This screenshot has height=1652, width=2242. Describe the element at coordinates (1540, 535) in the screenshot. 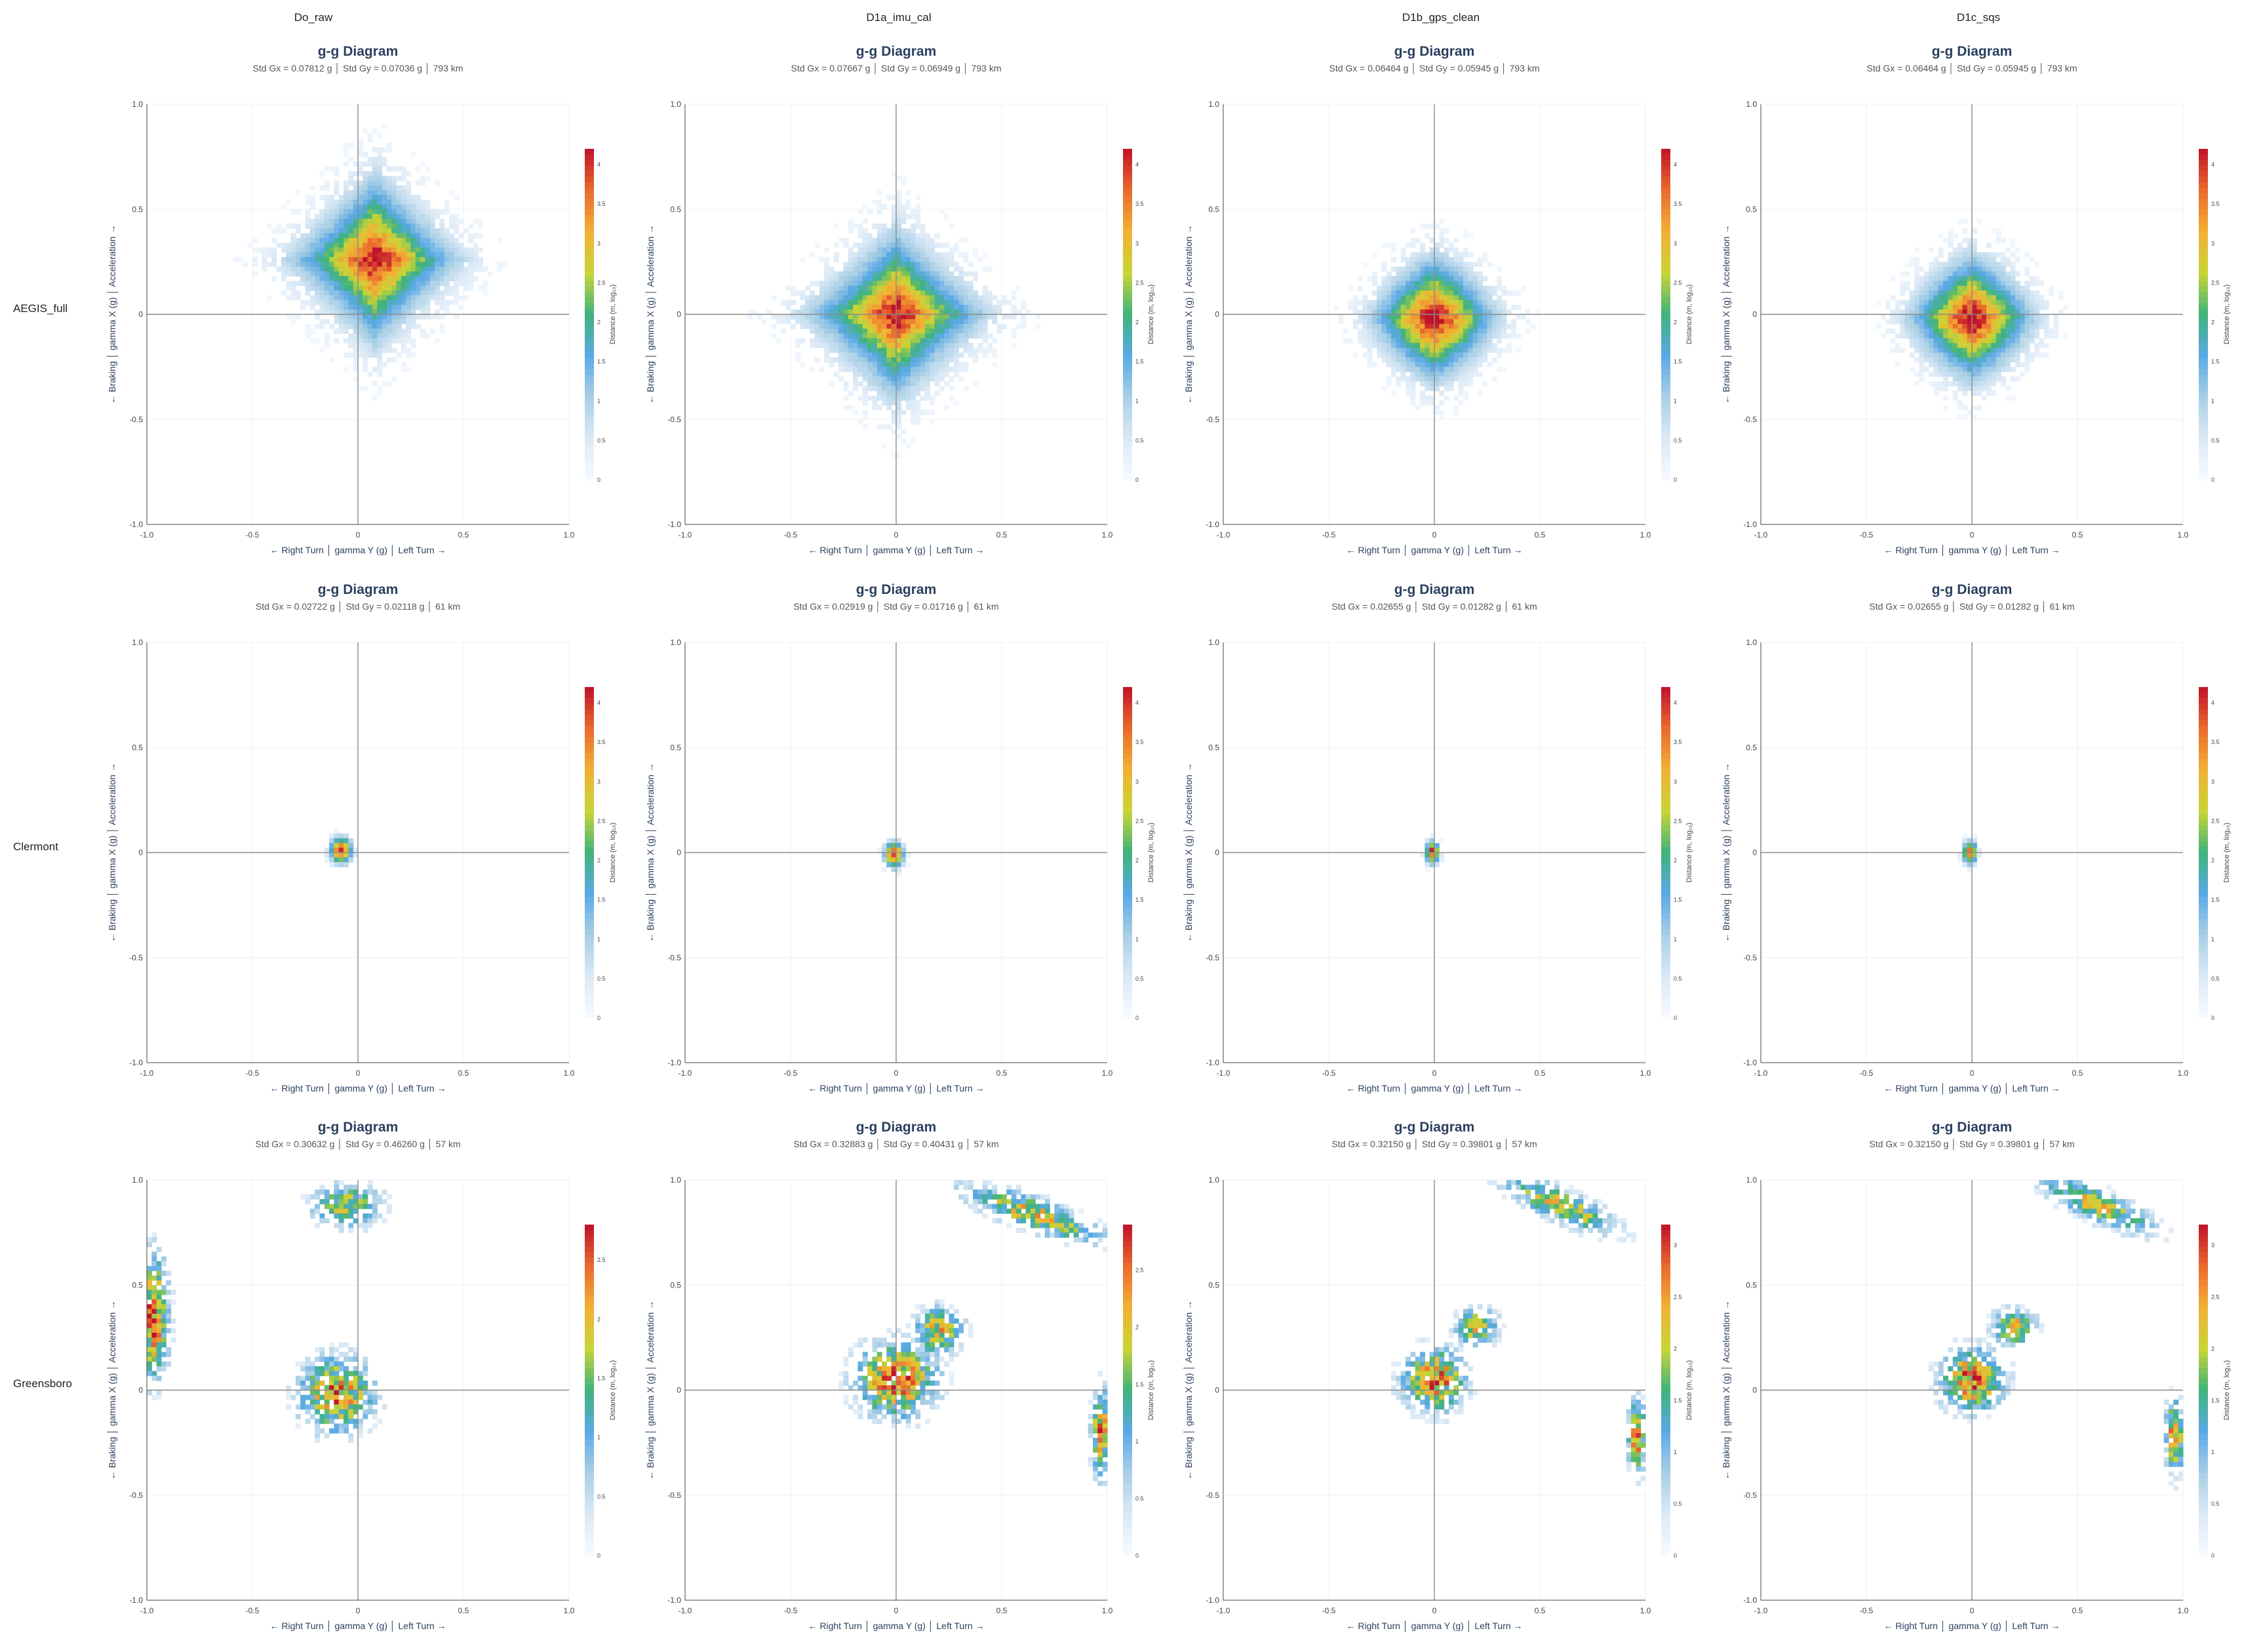

I see `x-tick-label: 0.5` at that location.